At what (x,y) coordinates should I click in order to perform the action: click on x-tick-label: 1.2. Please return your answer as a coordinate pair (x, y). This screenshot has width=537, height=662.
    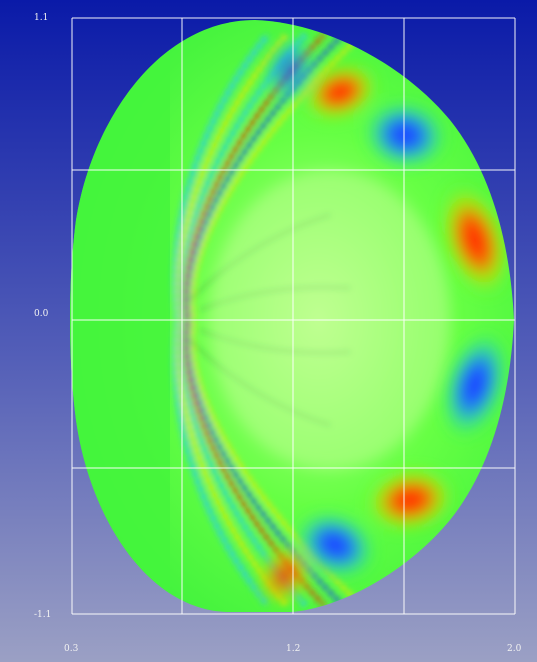
    Looking at the image, I should click on (293, 649).